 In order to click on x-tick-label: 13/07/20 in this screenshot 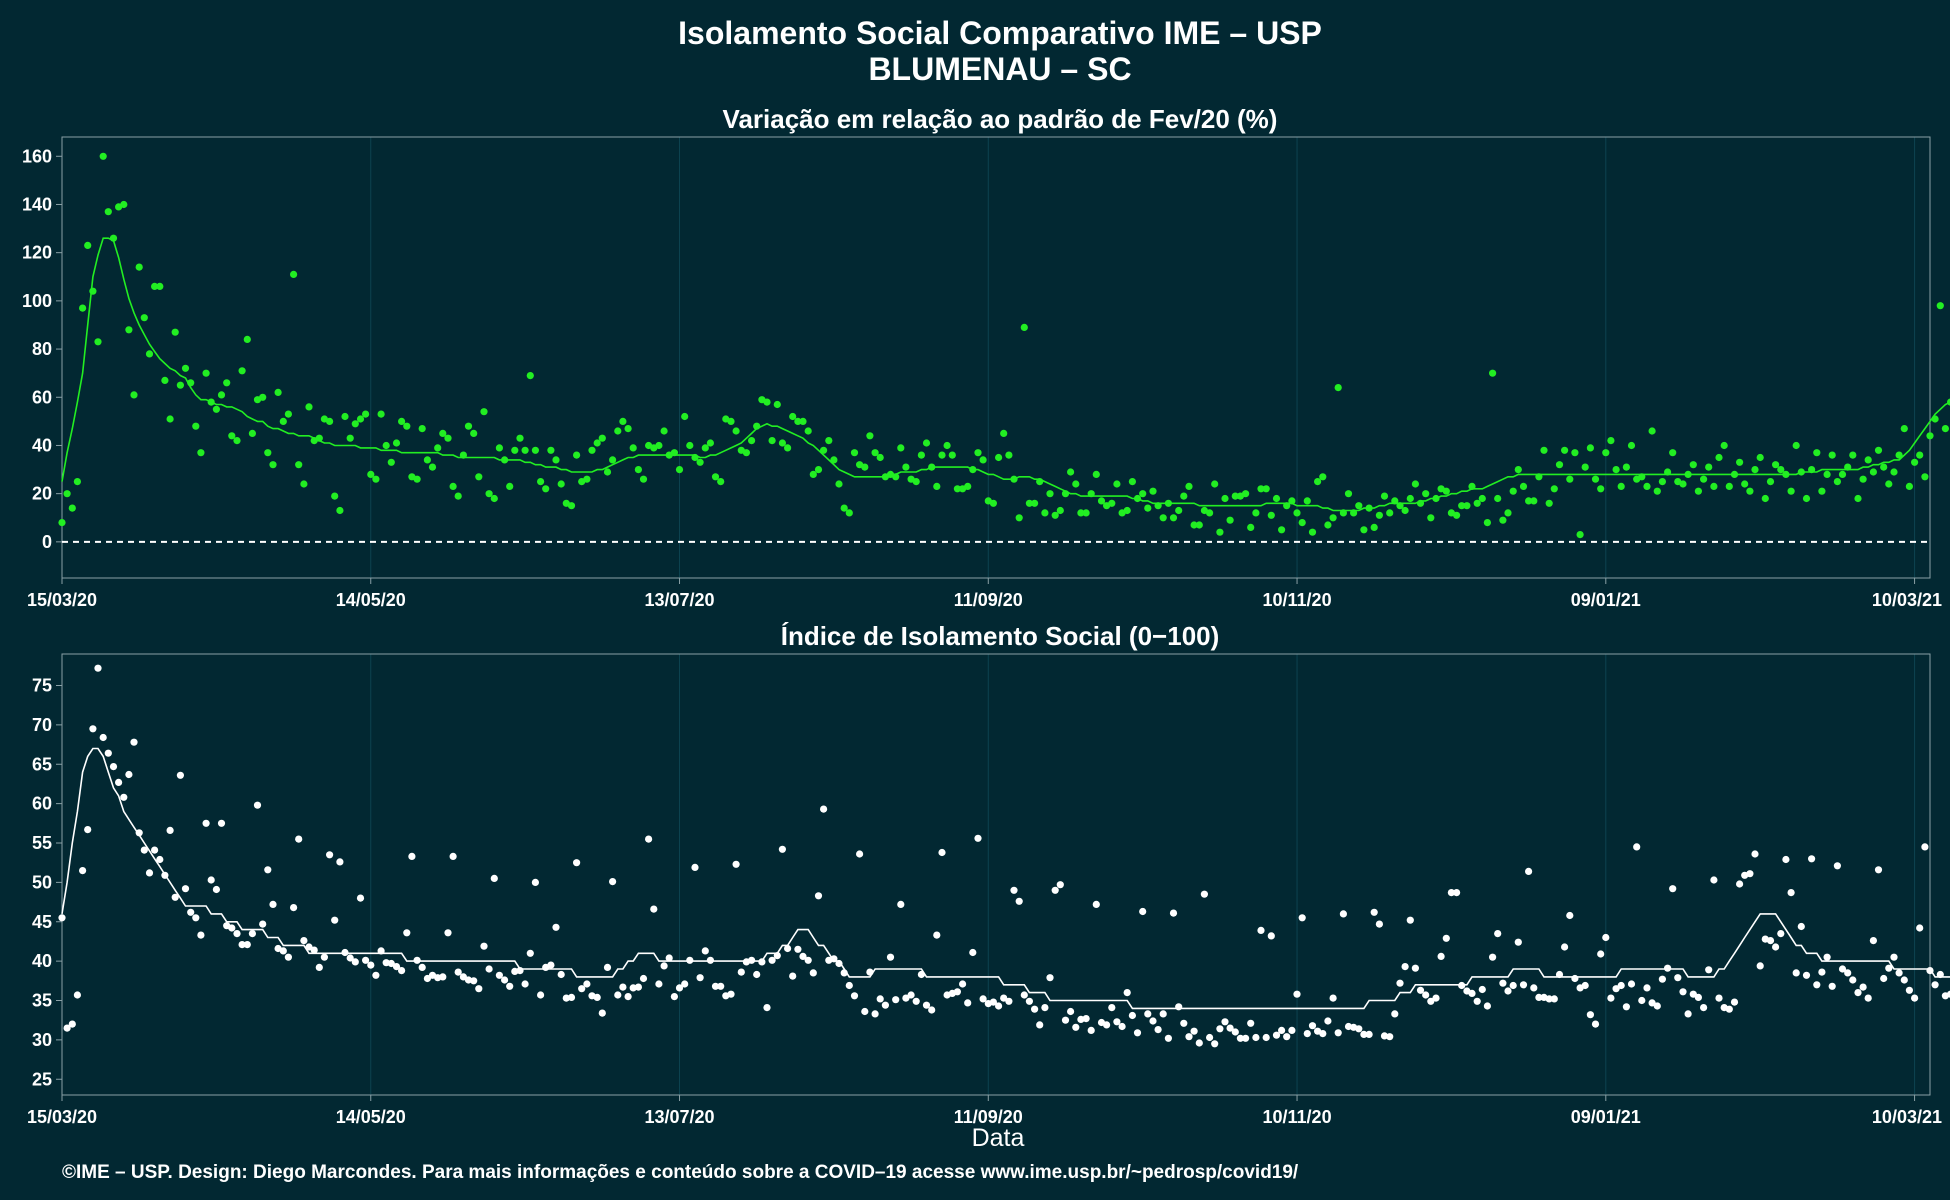, I will do `click(679, 1117)`.